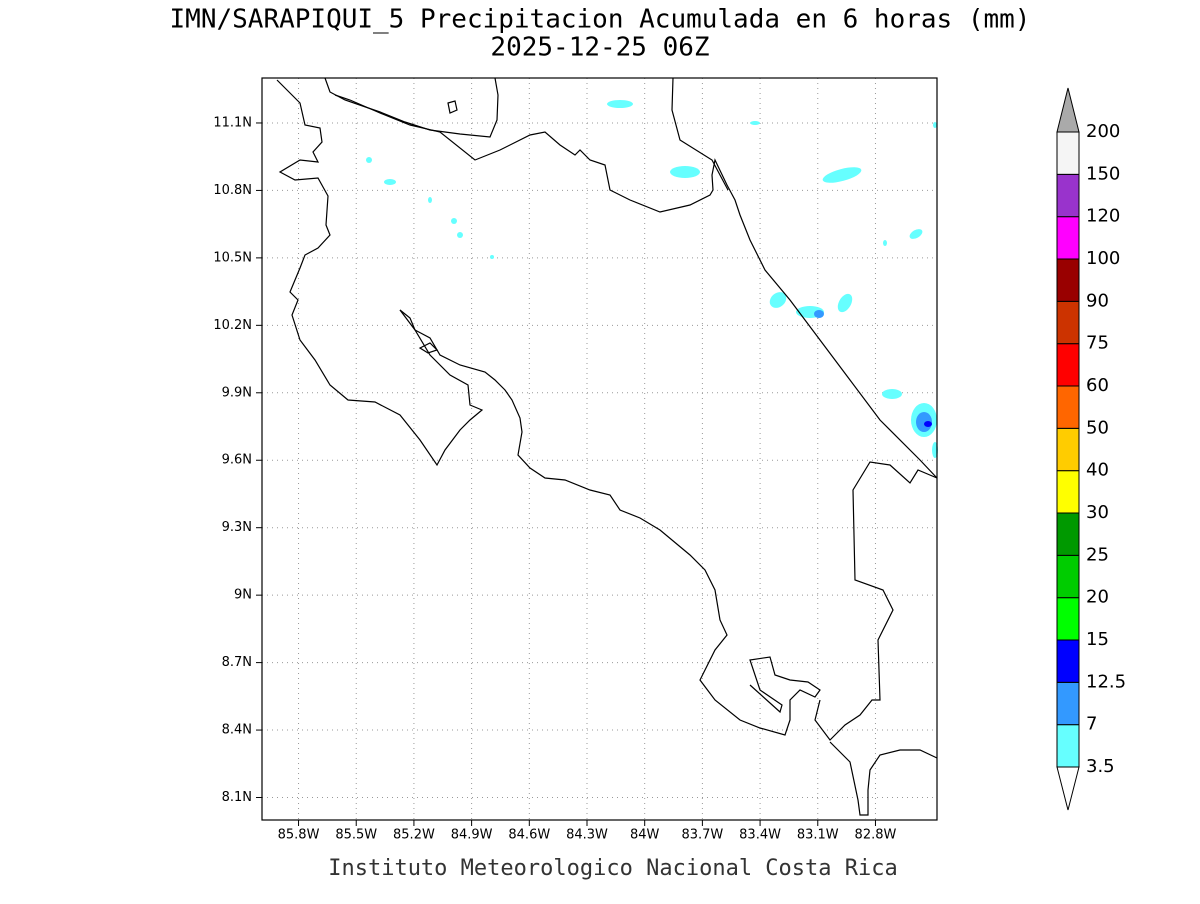  Describe the element at coordinates (243, 595) in the screenshot. I see `y-tick-label: 9N` at that location.